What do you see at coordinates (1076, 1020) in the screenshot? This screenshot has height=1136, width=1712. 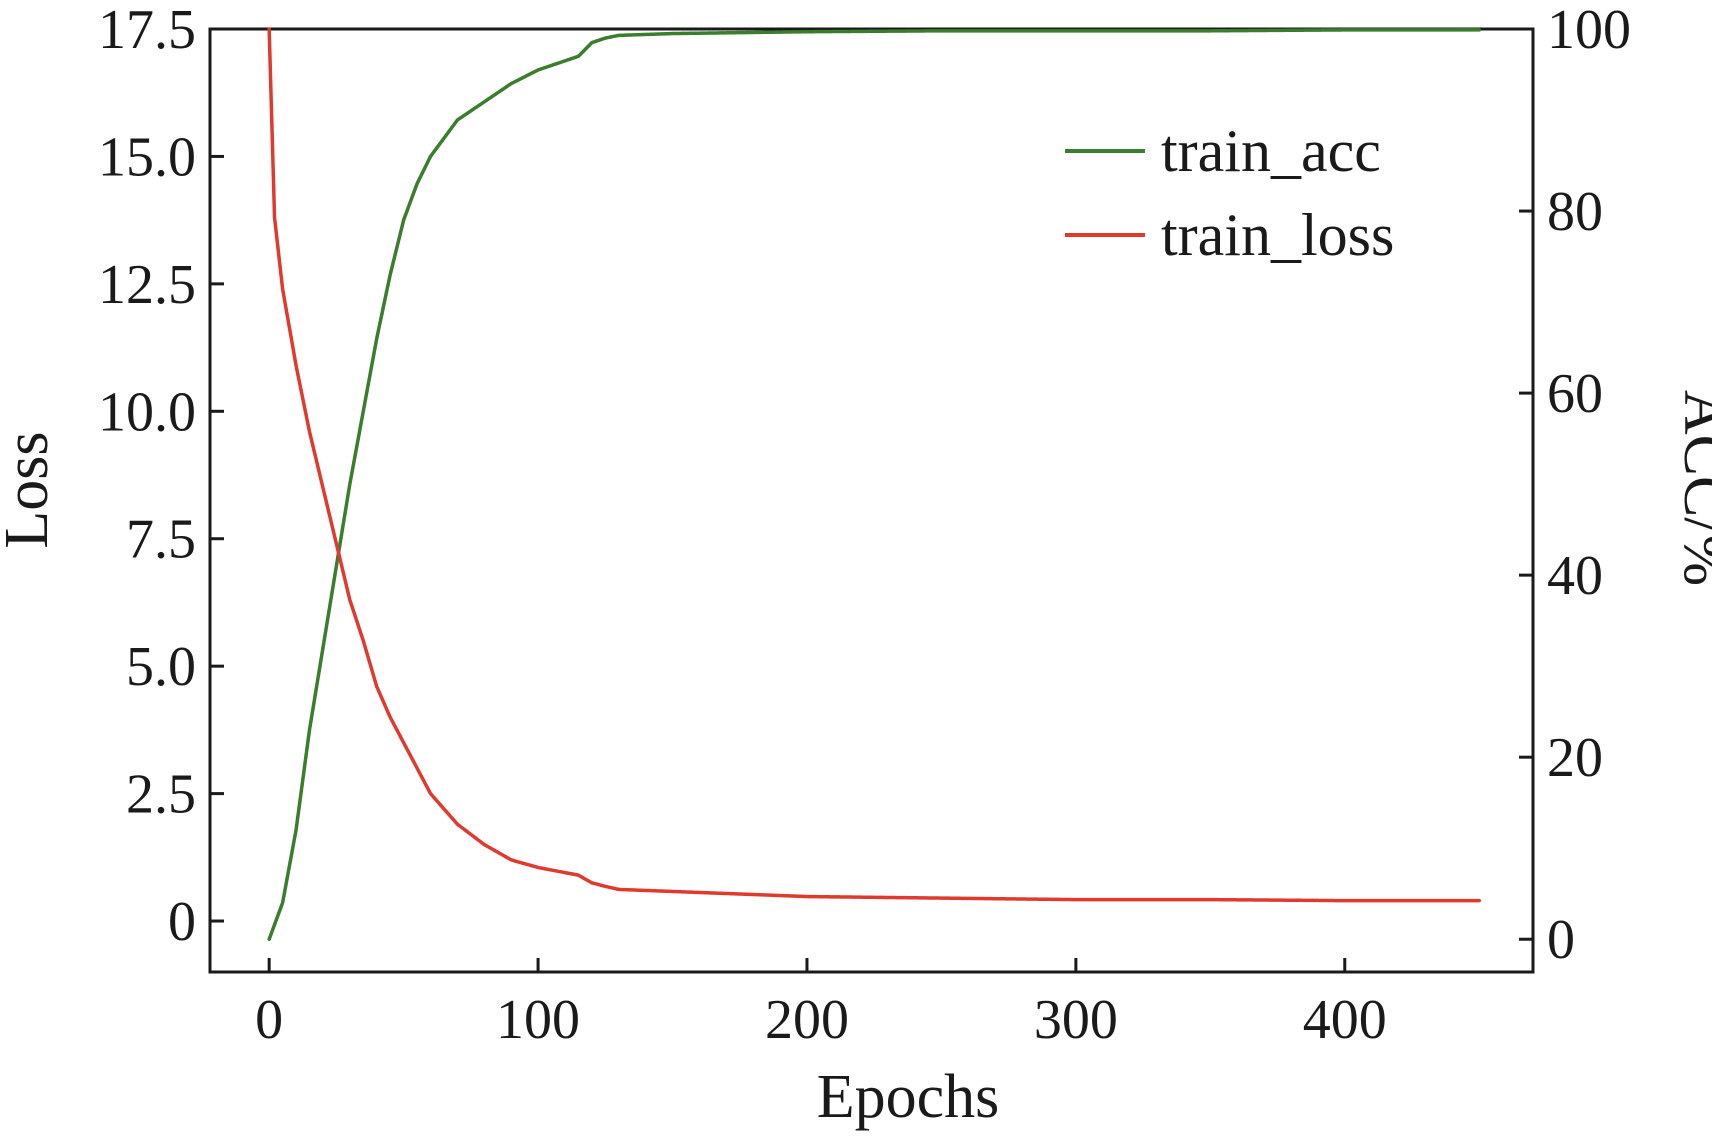 I see `x-tick-label: 300` at bounding box center [1076, 1020].